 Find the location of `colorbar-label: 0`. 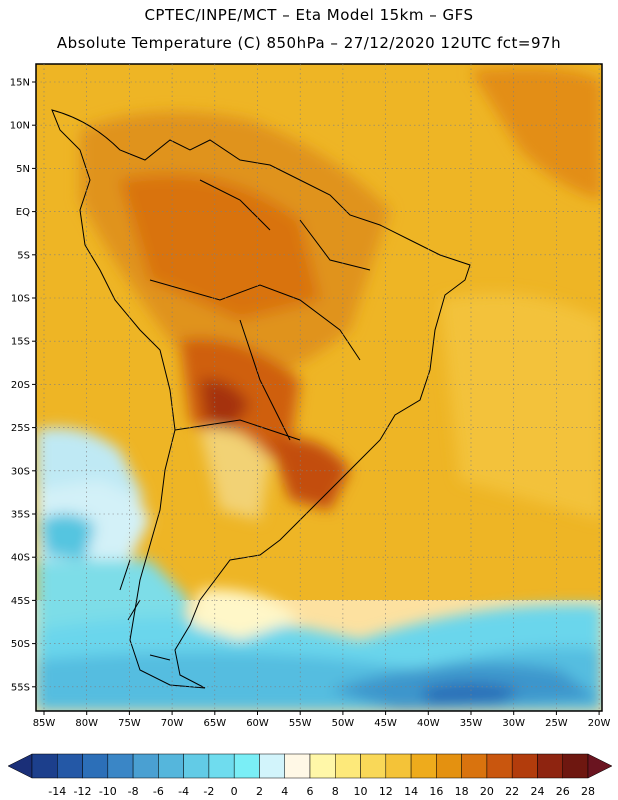

colorbar-label: 0 is located at coordinates (234, 791).